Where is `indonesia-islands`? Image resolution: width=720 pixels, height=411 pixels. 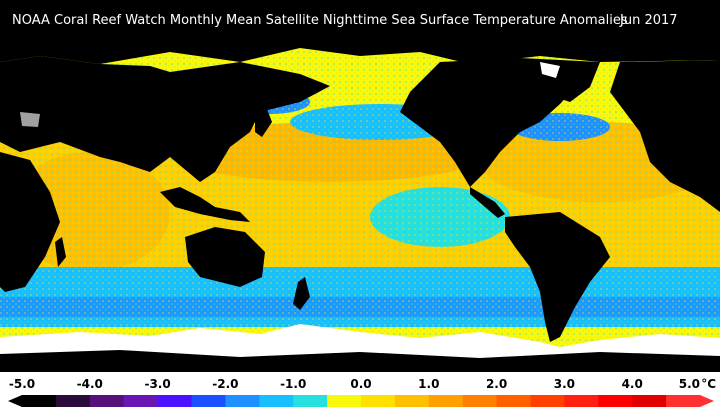 indonesia-islands is located at coordinates (205, 204).